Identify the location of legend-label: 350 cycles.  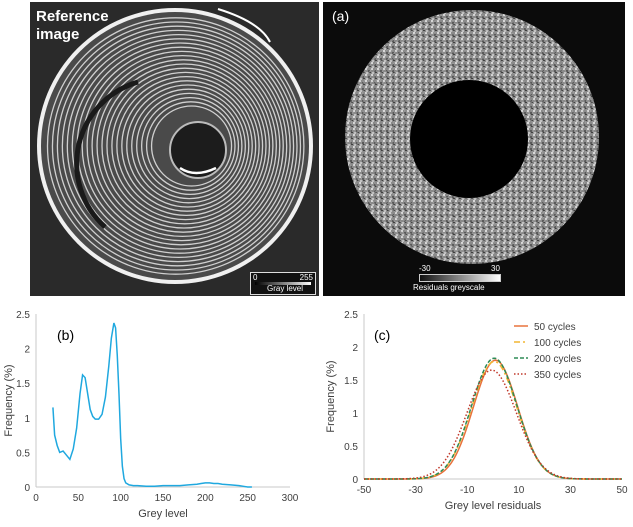
(557, 375).